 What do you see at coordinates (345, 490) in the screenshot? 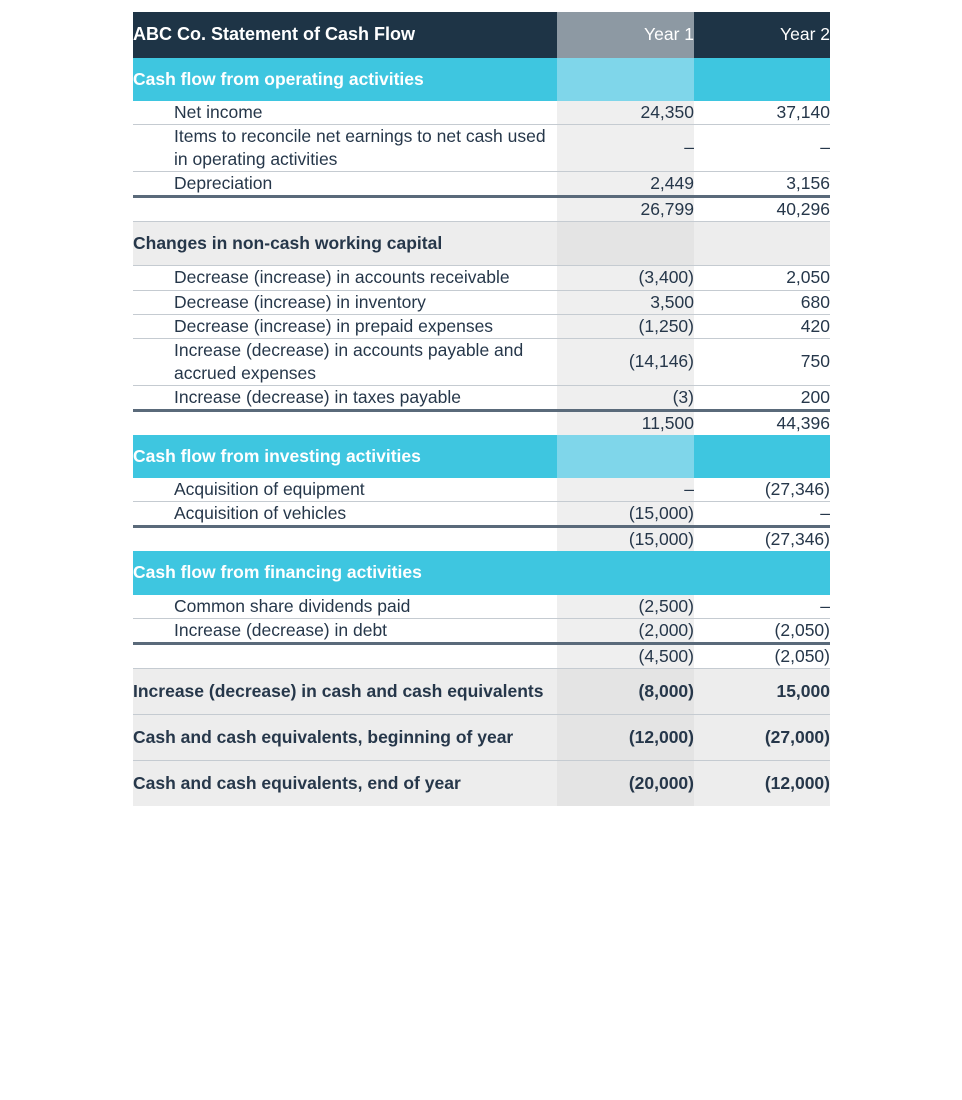
I see `row-label: Acquisition of equipment` at bounding box center [345, 490].